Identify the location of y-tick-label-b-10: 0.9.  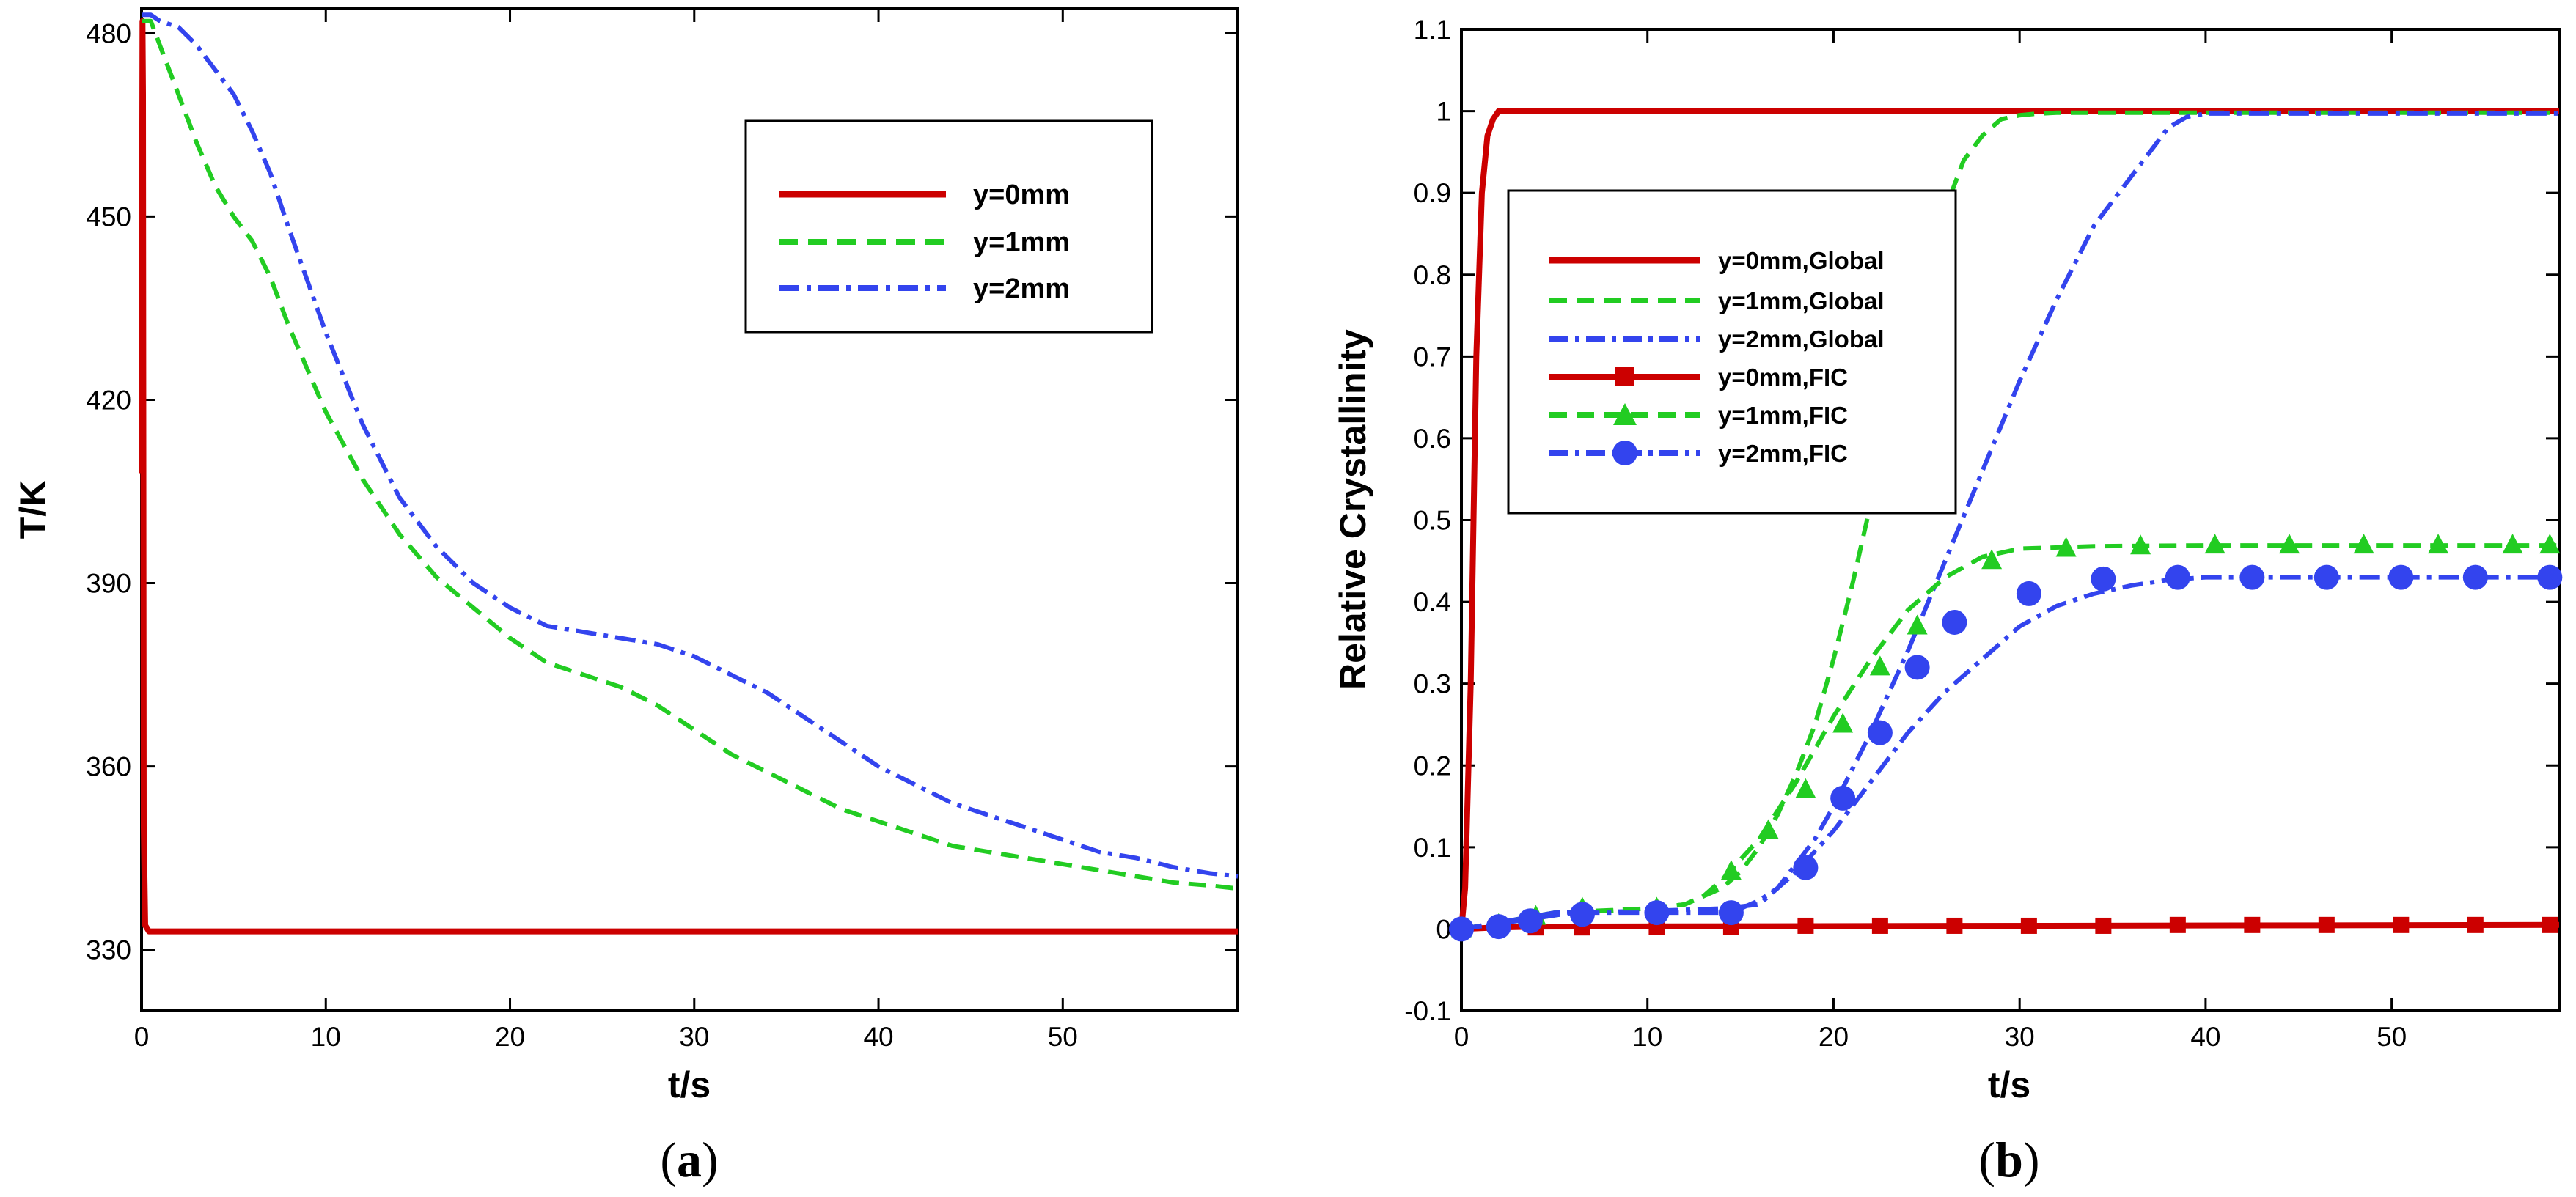
(1433, 193).